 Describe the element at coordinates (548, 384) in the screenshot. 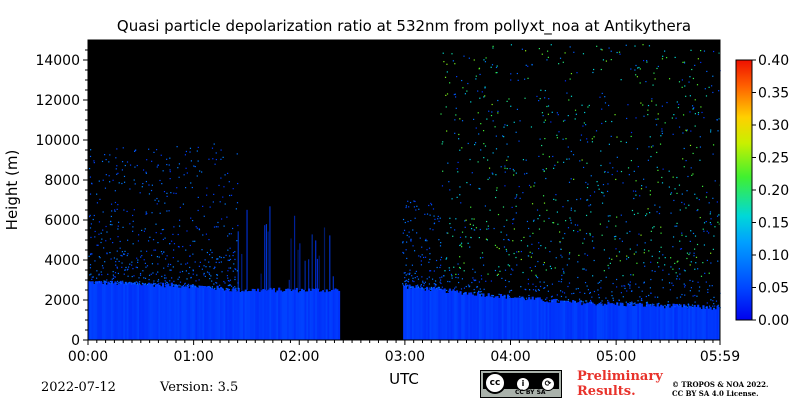

I see `share-alike-icon: ⟳` at that location.